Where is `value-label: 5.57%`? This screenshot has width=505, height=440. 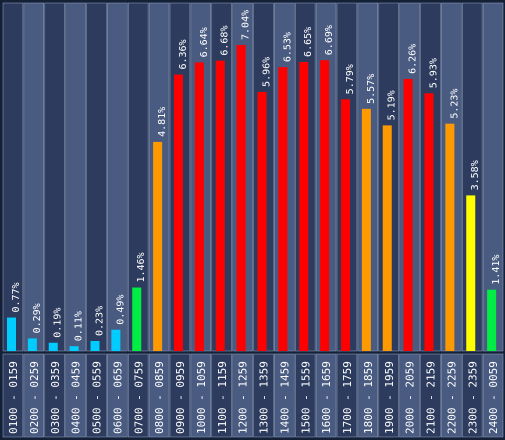
value-label: 5.57% is located at coordinates (371, 89).